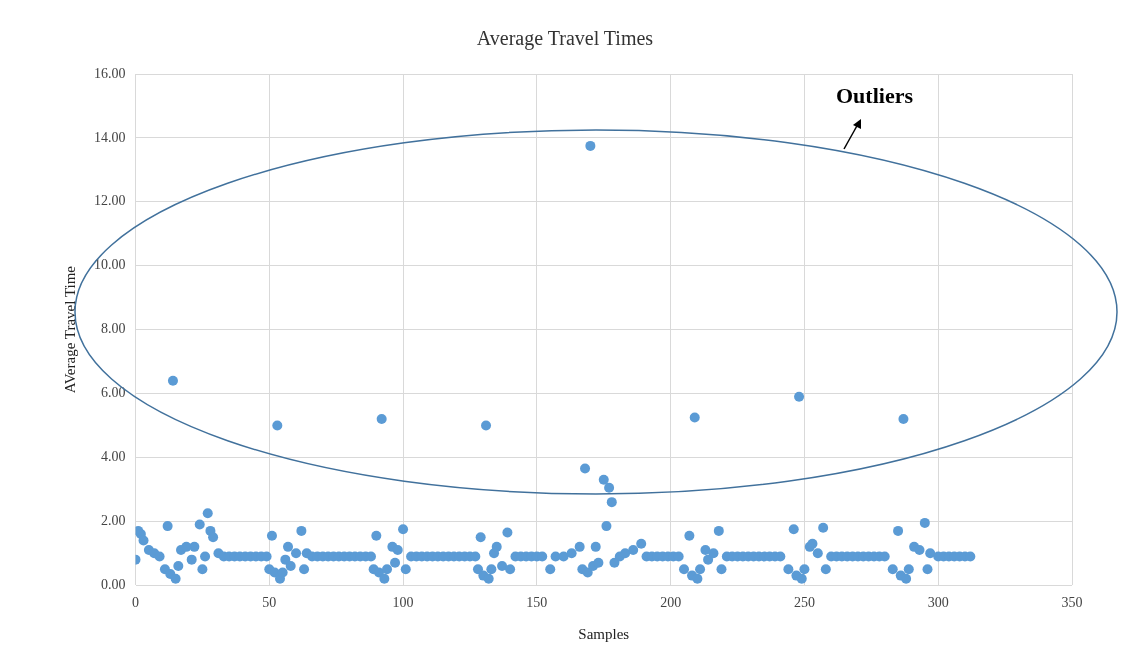  What do you see at coordinates (110, 201) in the screenshot?
I see `y-tick-label: 12.00` at bounding box center [110, 201].